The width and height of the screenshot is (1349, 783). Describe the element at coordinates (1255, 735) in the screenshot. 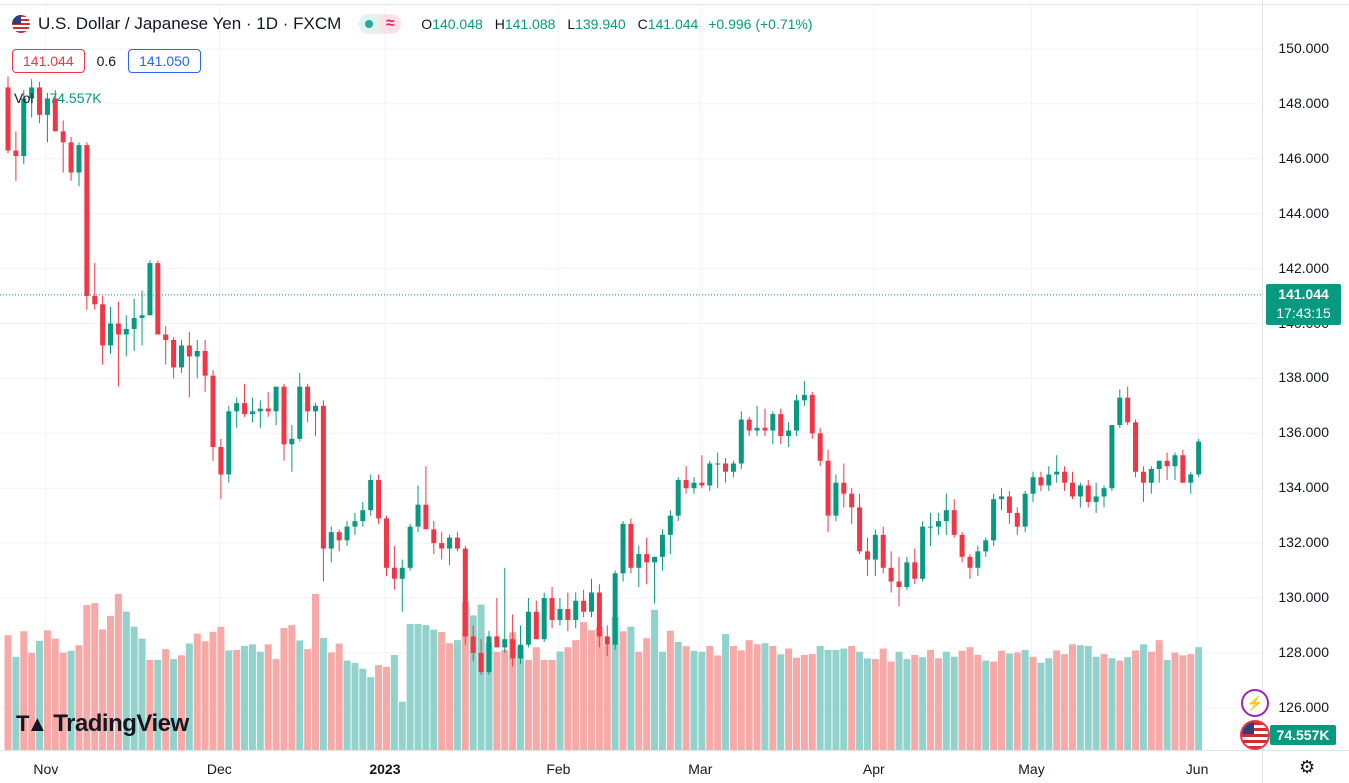

I see `us-economic-events-icon` at that location.